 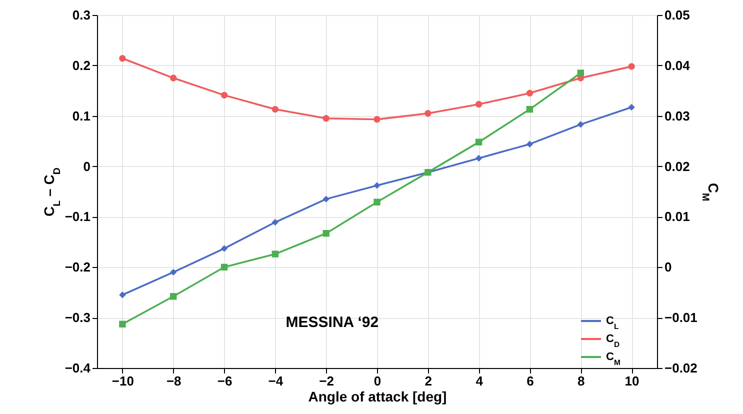 What do you see at coordinates (612, 322) in the screenshot?
I see `legend-label: C$_{L}$` at bounding box center [612, 322].